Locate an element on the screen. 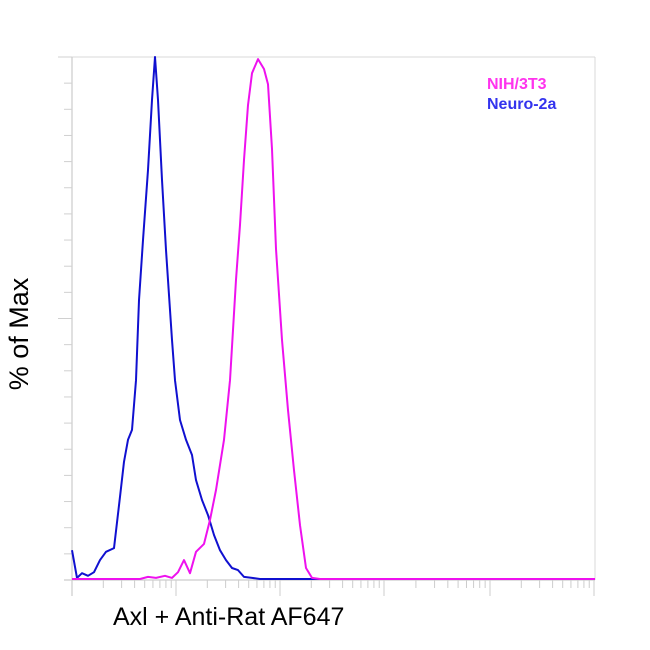 The image size is (650, 650). legend: NIH/3T3 Neuro-2a is located at coordinates (521, 95).